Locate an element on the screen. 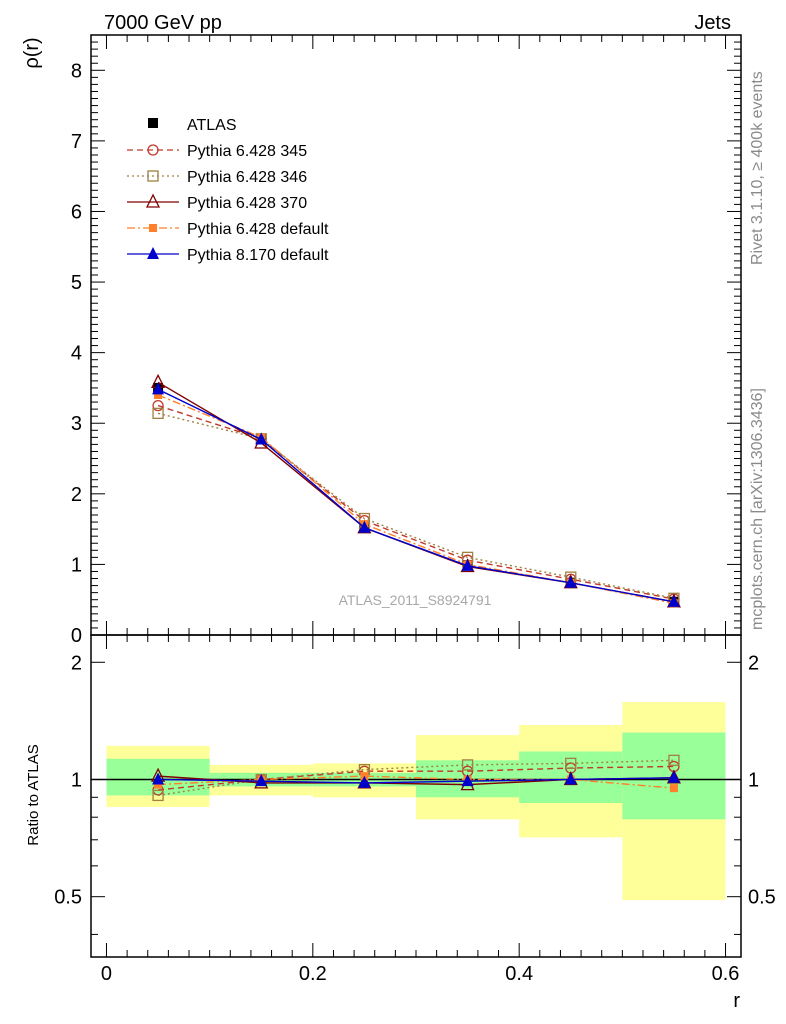 The image size is (786, 1024). legend-label: Pythia 6.428 default is located at coordinates (258, 229).